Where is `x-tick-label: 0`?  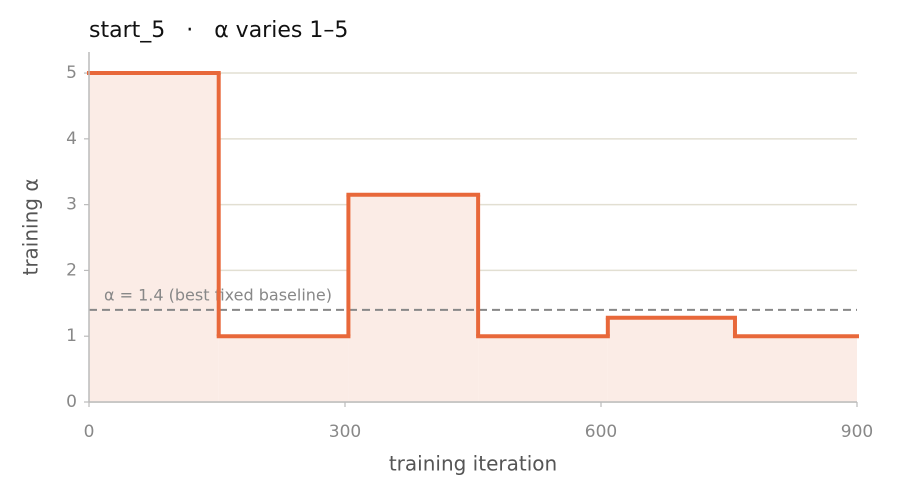
x-tick-label: 0 is located at coordinates (89, 432).